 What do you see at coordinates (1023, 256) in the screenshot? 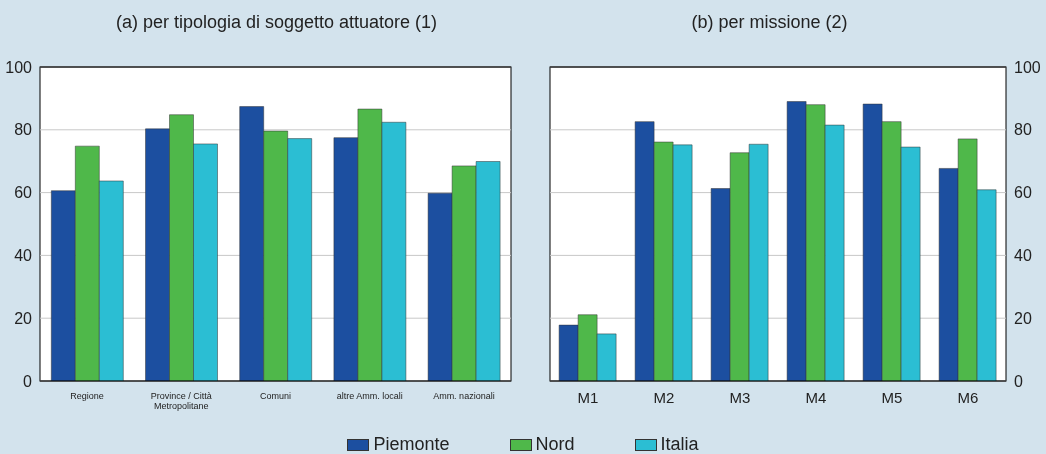
I see `y2-tick-label: 40` at bounding box center [1023, 256].